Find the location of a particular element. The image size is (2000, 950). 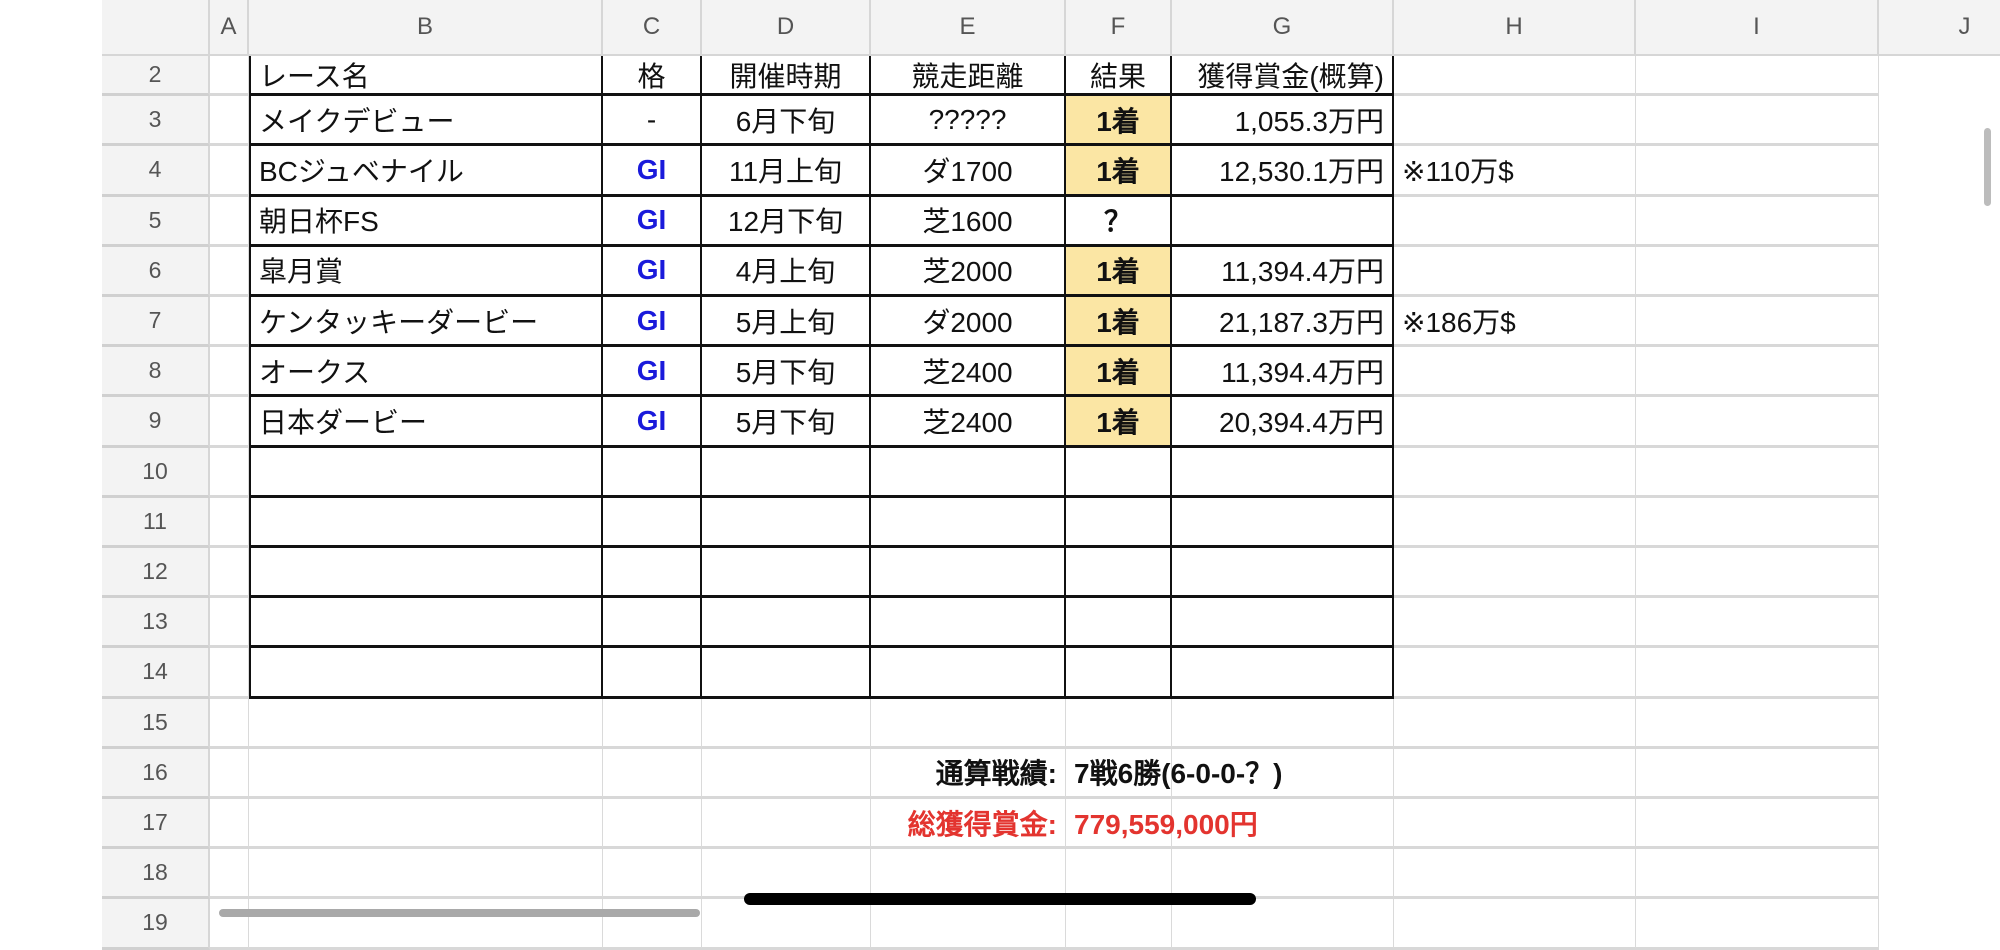

record-label: 通算戦績: is located at coordinates (968, 773).